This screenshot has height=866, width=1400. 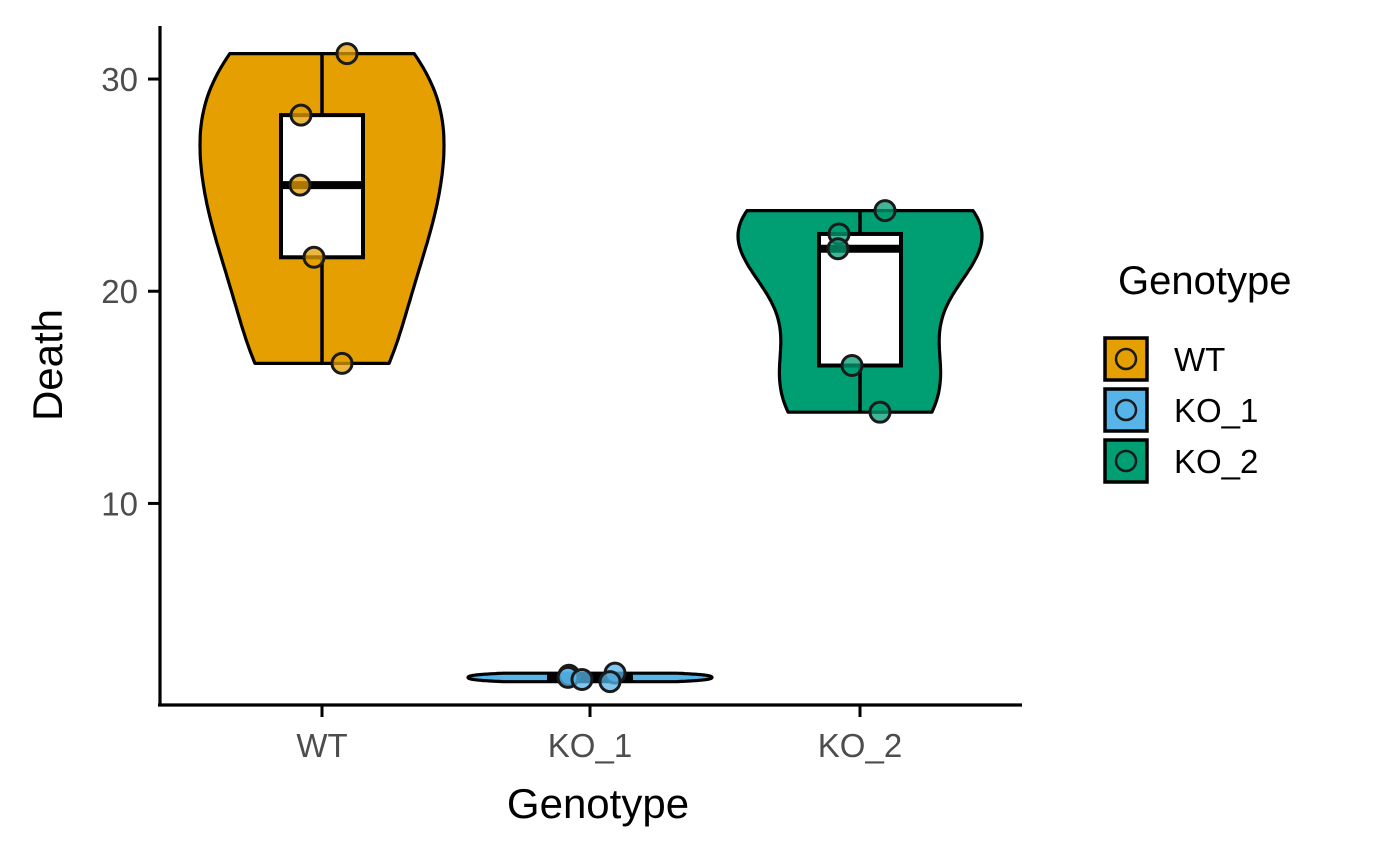 I want to click on x-axis-title: Genotype, so click(x=598, y=803).